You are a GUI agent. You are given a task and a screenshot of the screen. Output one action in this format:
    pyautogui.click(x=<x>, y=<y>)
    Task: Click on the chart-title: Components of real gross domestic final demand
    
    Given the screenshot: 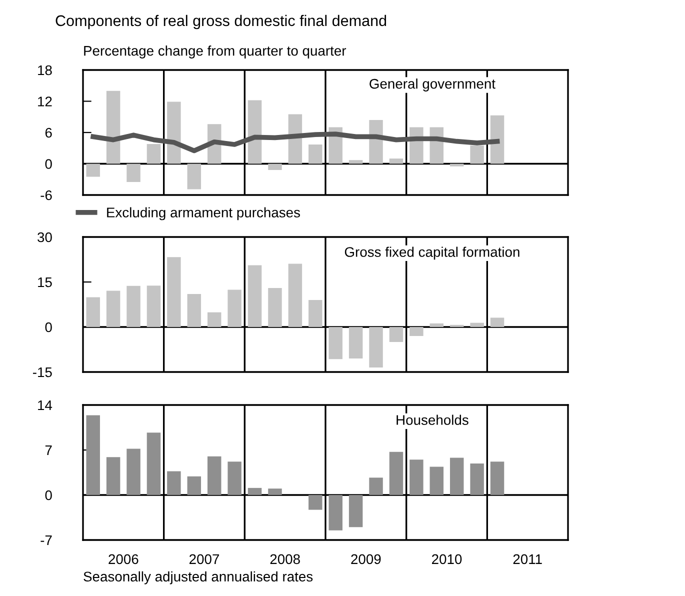 What is the action you would take?
    pyautogui.click(x=221, y=22)
    